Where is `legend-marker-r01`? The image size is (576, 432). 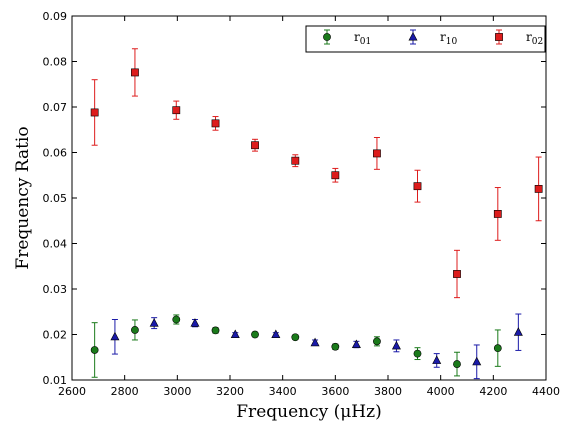
legend-marker-r01 is located at coordinates (327, 37).